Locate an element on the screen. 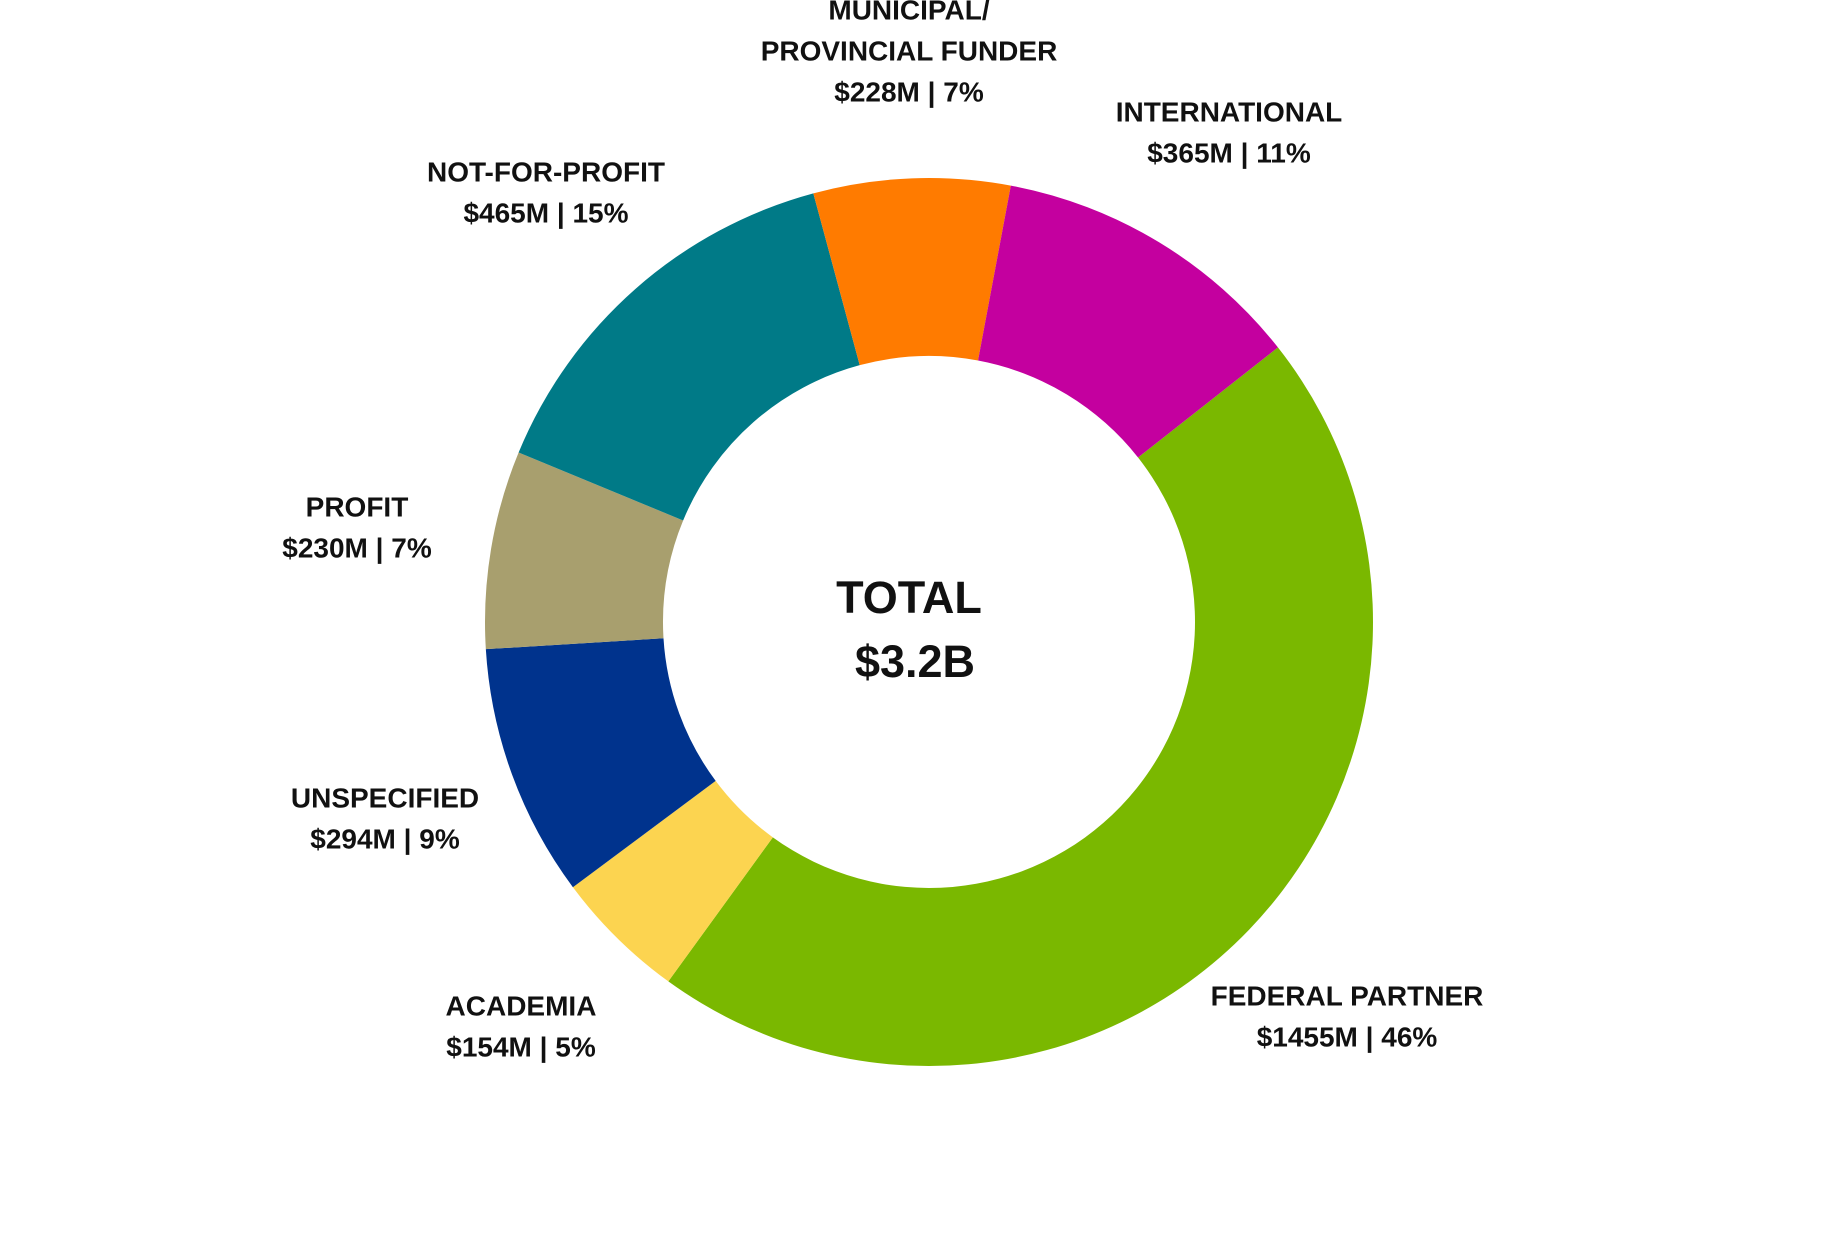 This screenshot has width=1837, height=1249. center-label-title: TOTAL is located at coordinates (909, 597).